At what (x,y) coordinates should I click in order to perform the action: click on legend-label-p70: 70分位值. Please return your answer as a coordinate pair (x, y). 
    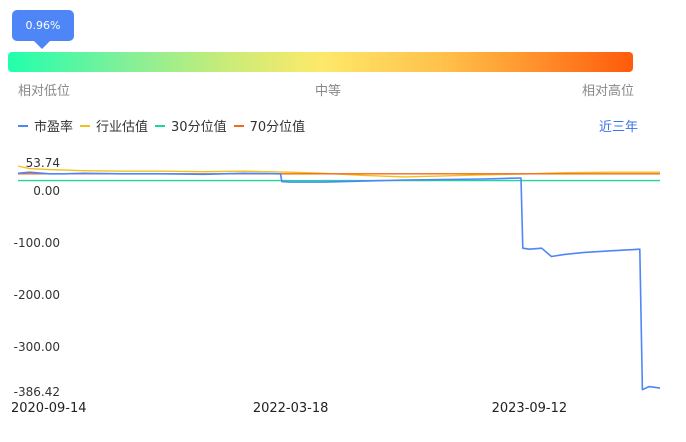
    Looking at the image, I should click on (277, 127).